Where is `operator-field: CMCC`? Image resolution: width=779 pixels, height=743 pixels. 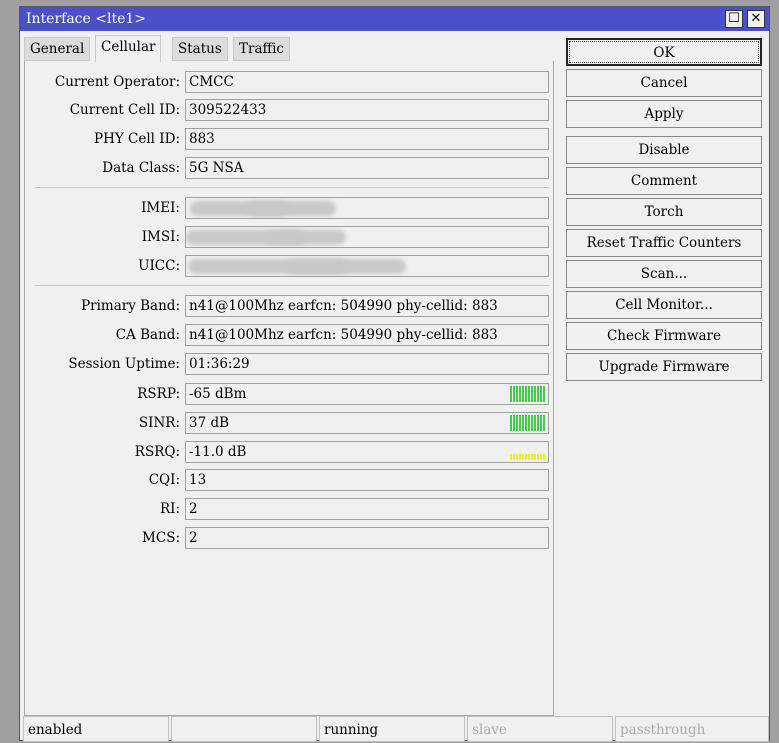 operator-field: CMCC is located at coordinates (367, 82).